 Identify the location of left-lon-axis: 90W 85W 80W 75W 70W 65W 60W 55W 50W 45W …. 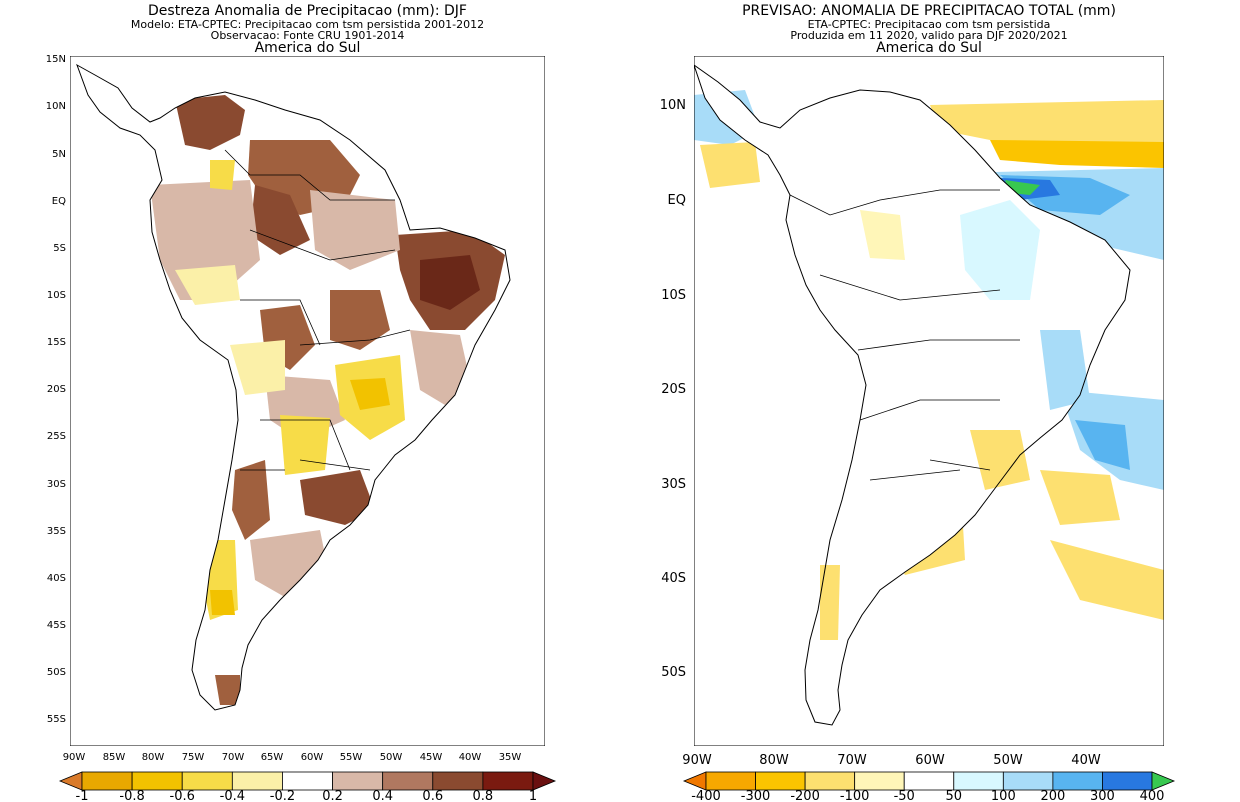
(292, 757).